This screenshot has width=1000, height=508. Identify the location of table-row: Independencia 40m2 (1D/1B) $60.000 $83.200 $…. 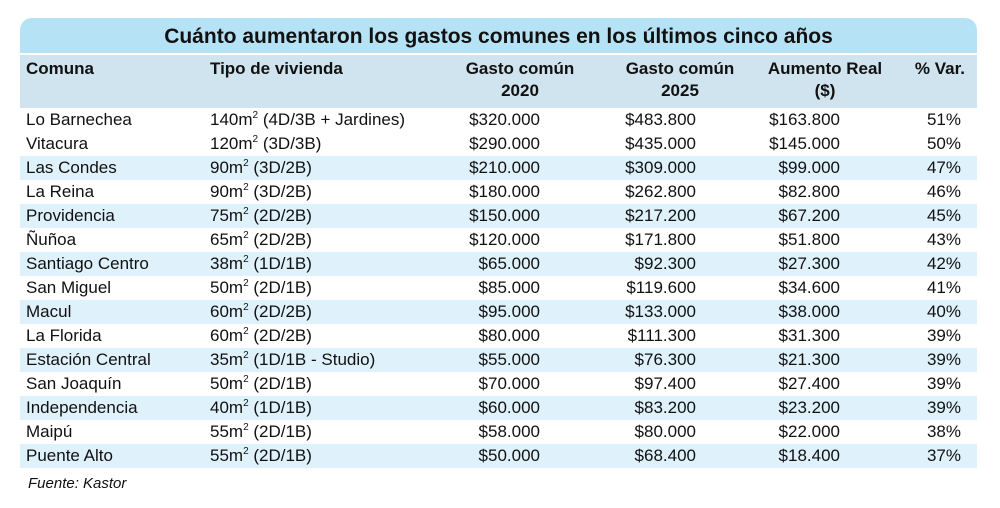
(498, 408).